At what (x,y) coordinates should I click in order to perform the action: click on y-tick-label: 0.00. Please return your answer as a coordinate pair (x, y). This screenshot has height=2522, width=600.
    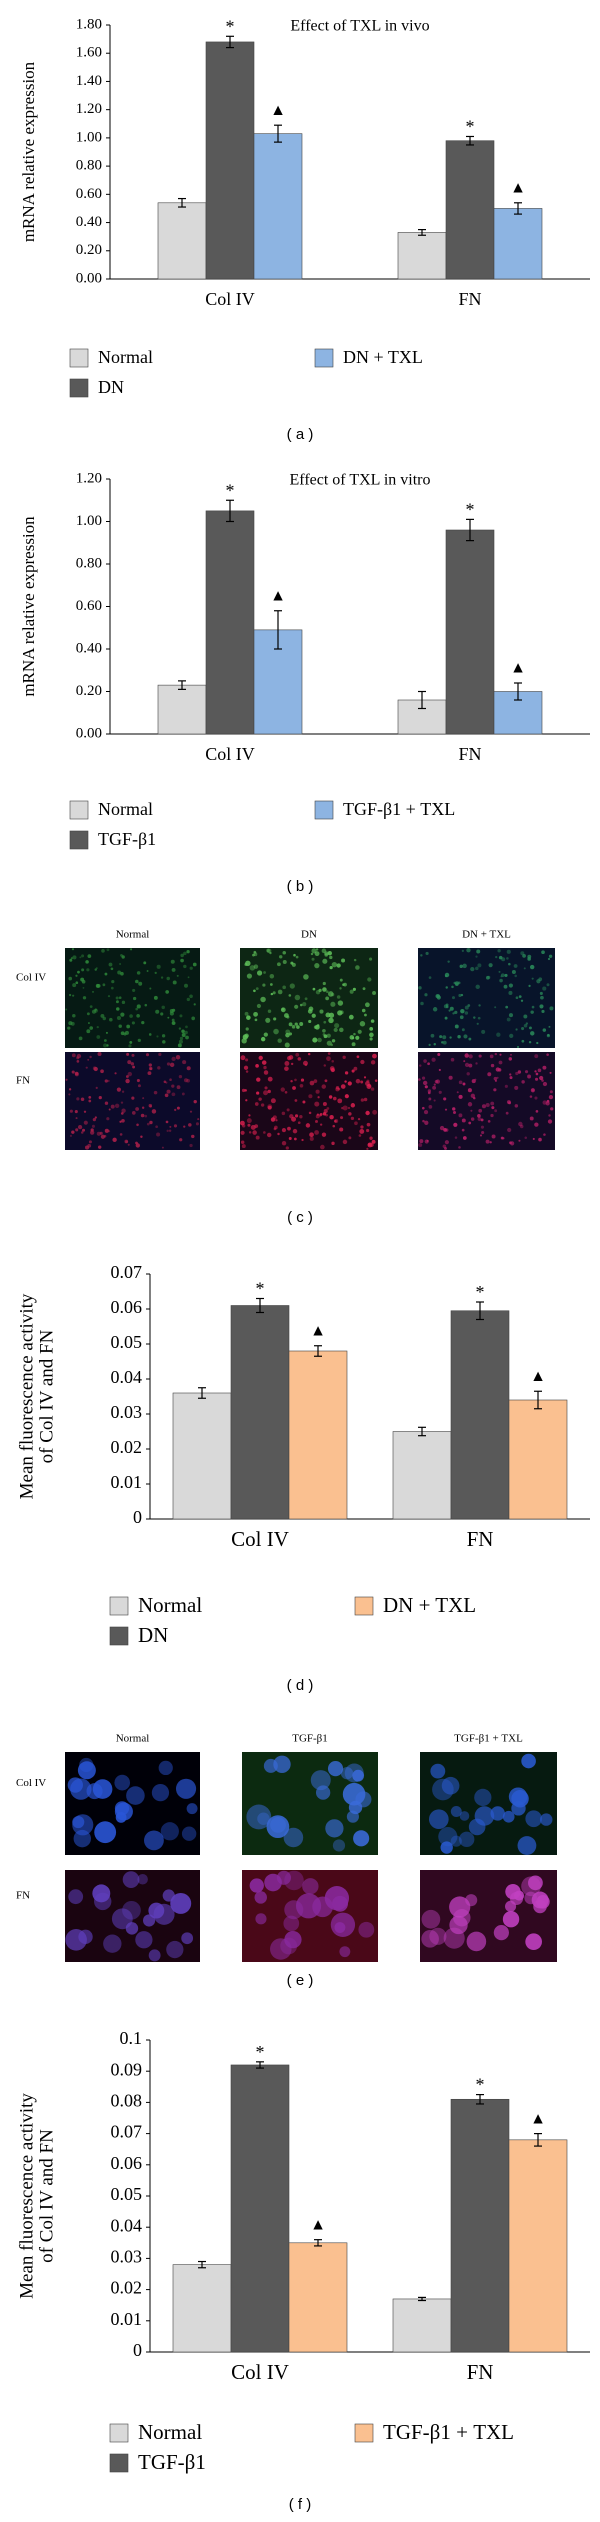
    Looking at the image, I should click on (89, 733).